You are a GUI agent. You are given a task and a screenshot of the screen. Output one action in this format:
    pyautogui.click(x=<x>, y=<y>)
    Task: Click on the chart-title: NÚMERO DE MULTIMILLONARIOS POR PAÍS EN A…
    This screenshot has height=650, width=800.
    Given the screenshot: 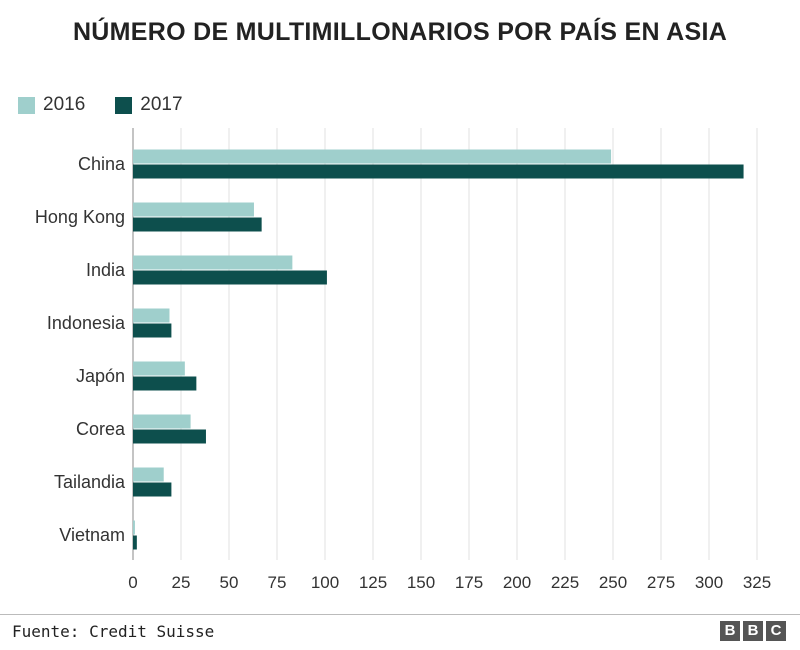 What is the action you would take?
    pyautogui.click(x=400, y=32)
    